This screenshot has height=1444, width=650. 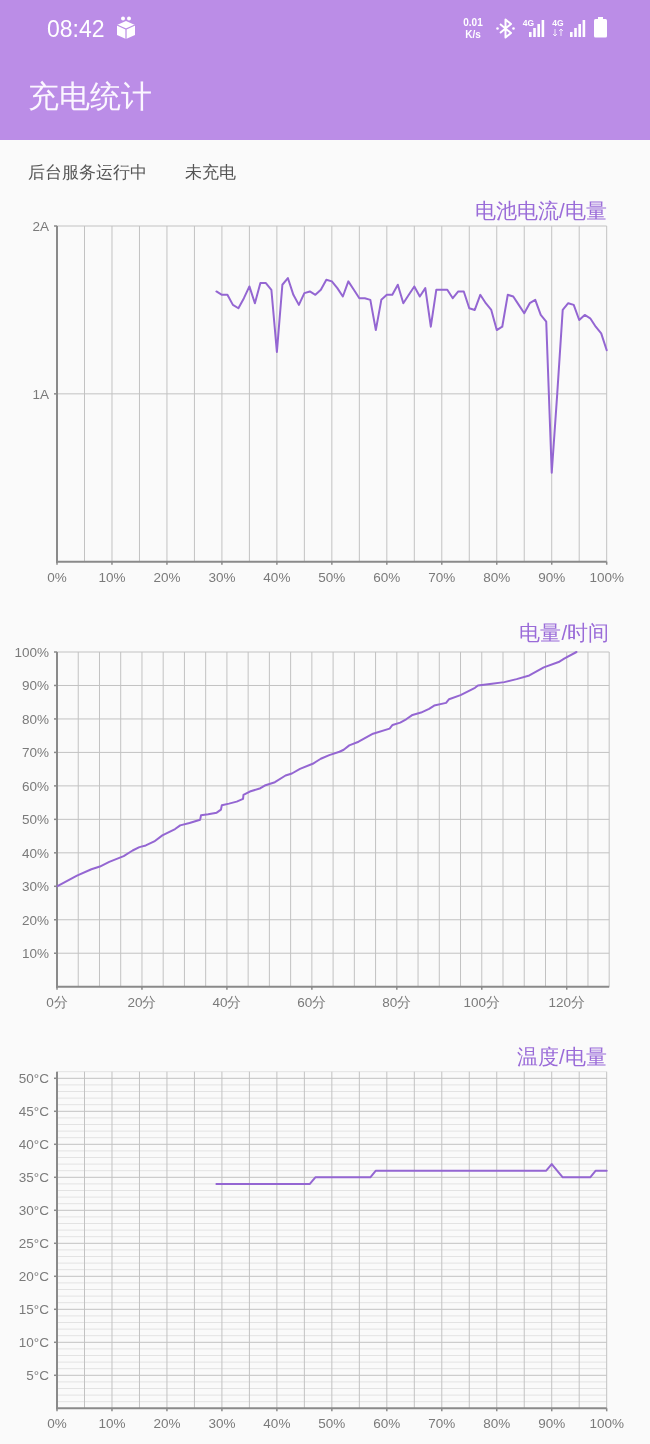 What do you see at coordinates (34, 1079) in the screenshot?
I see `y-tick-label: 50°C` at bounding box center [34, 1079].